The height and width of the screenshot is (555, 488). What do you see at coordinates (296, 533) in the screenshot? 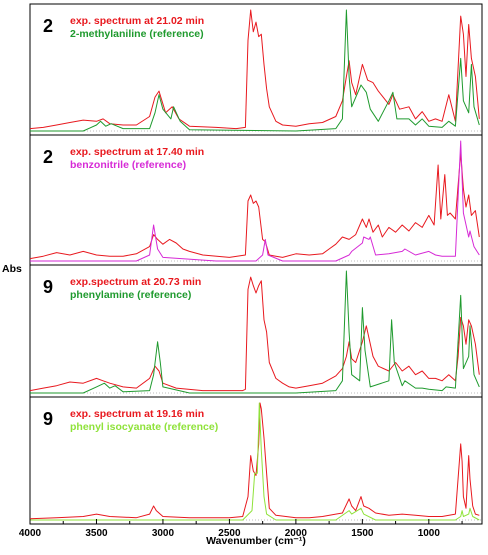
I see `x-tick-label: 2000` at bounding box center [296, 533].